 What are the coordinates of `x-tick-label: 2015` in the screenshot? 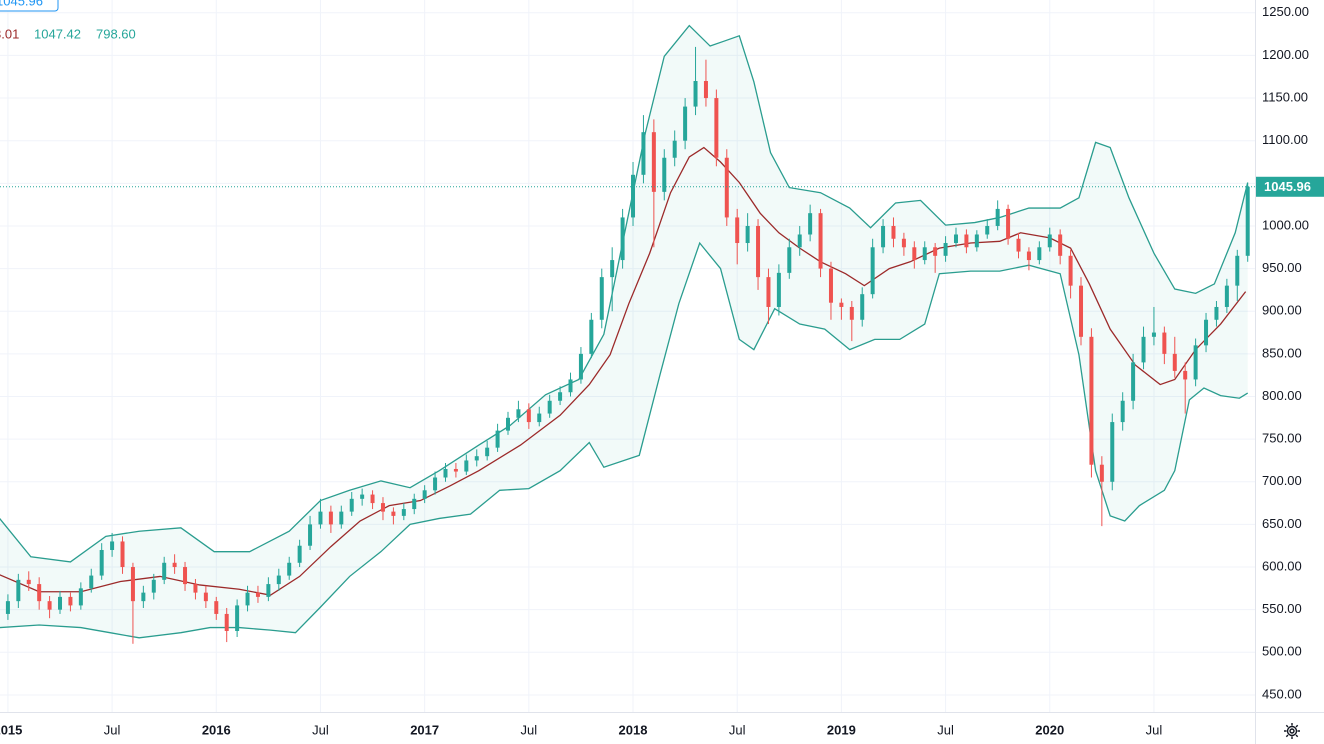 It's located at (11, 729).